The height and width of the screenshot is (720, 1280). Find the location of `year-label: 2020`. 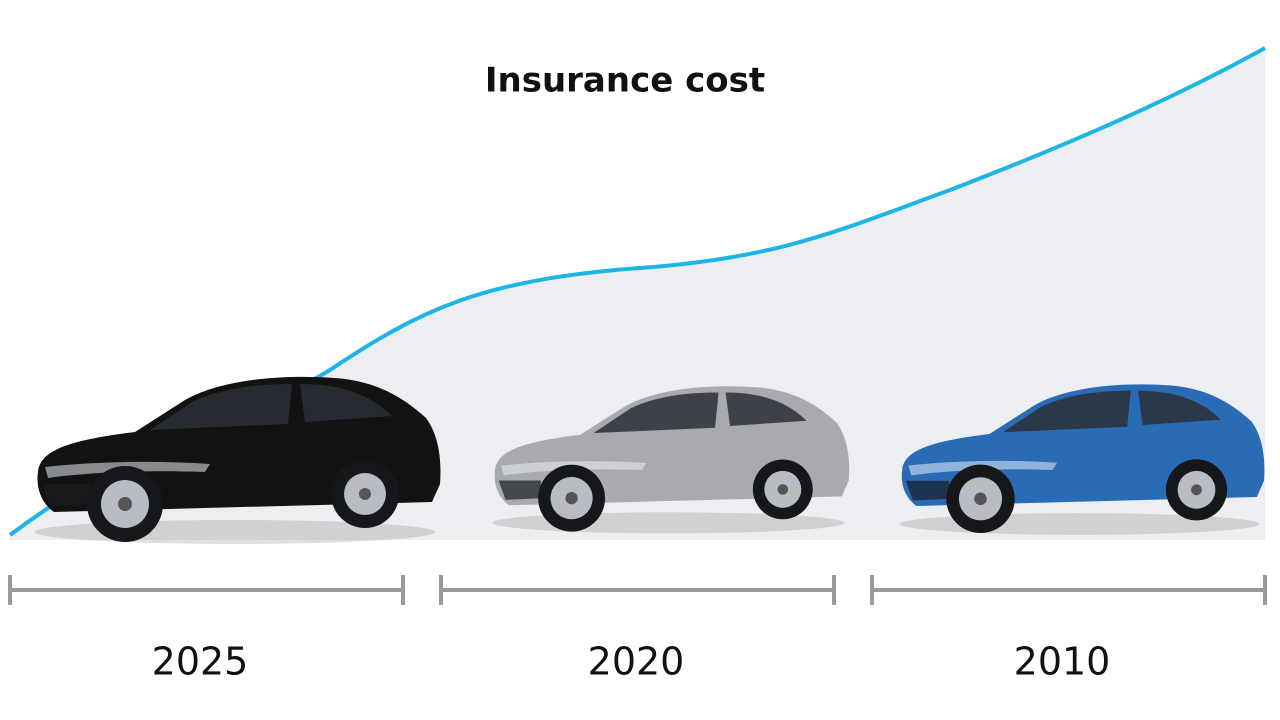

year-label: 2020 is located at coordinates (636, 662).